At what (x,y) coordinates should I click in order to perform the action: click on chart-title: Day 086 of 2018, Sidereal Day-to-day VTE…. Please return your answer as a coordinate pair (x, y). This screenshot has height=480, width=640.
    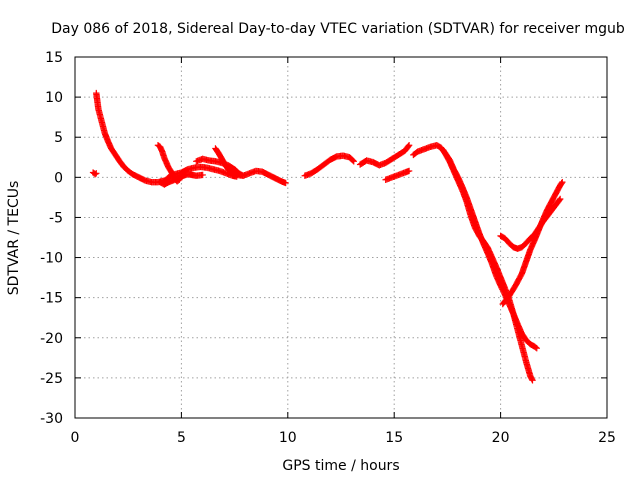
    Looking at the image, I should click on (338, 29).